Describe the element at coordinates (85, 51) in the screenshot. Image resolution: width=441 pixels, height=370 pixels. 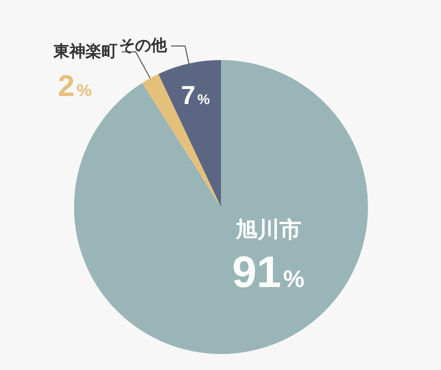
I see `slice-label: 東神楽町` at that location.